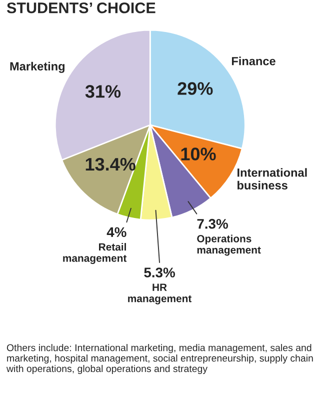 The width and height of the screenshot is (324, 412). I want to click on slice-label: International business, so click(272, 179).